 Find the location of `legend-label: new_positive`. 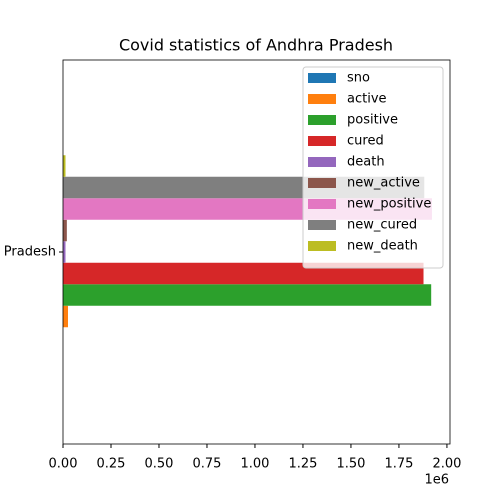

legend-label: new_positive is located at coordinates (389, 204).